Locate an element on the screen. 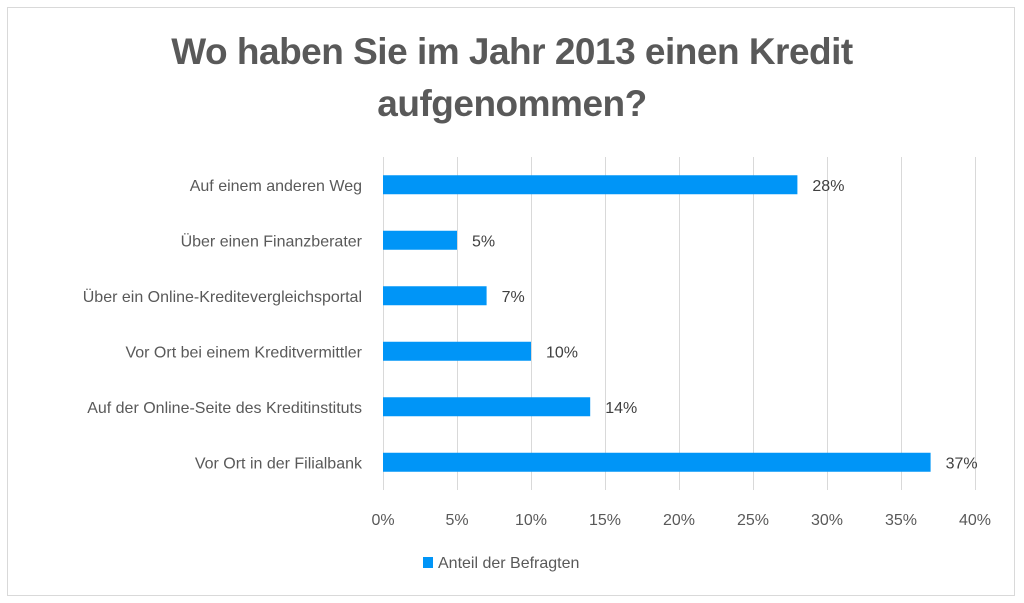  data-label: 10% is located at coordinates (562, 352).